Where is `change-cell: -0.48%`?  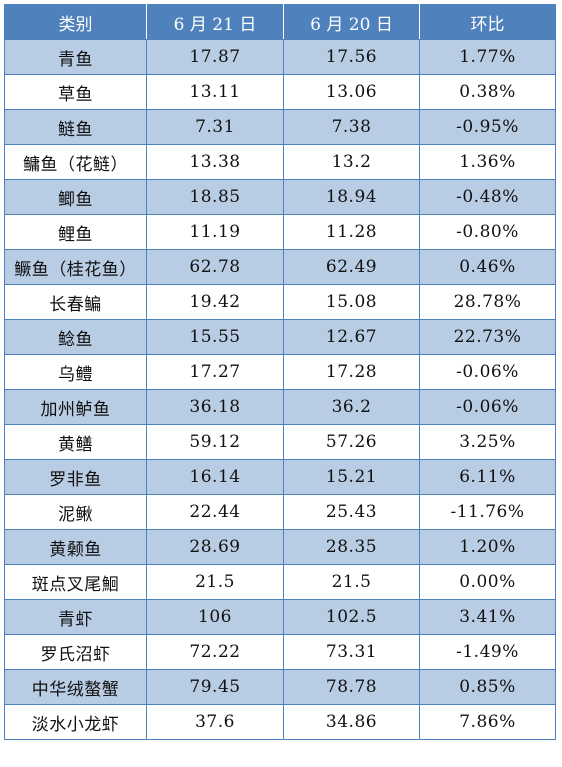
change-cell: -0.48% is located at coordinates (487, 197).